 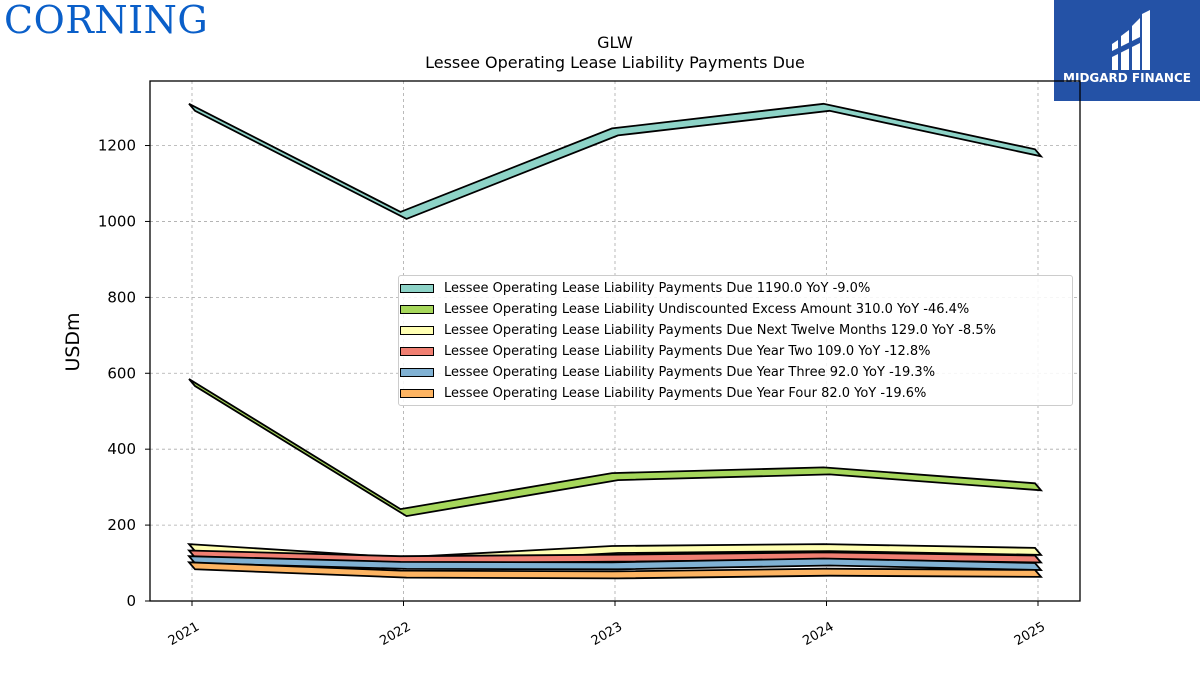 I want to click on y-tick-label: 1200, so click(x=117, y=146).